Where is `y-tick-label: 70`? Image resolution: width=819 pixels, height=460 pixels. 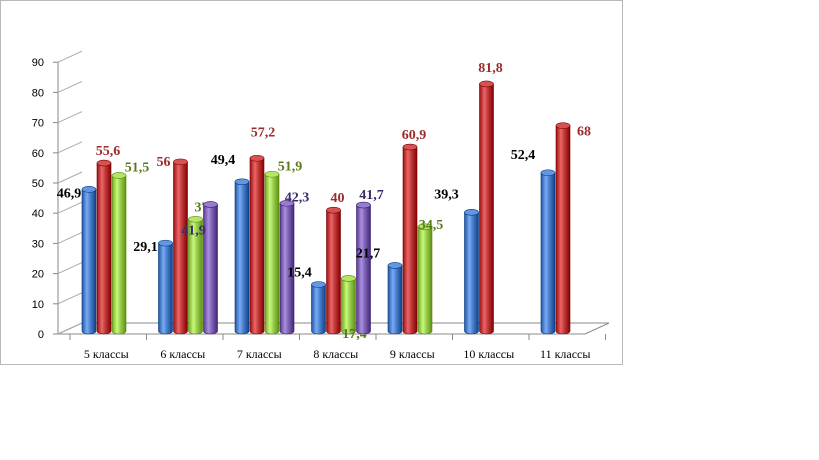 y-tick-label: 70 is located at coordinates (38, 124).